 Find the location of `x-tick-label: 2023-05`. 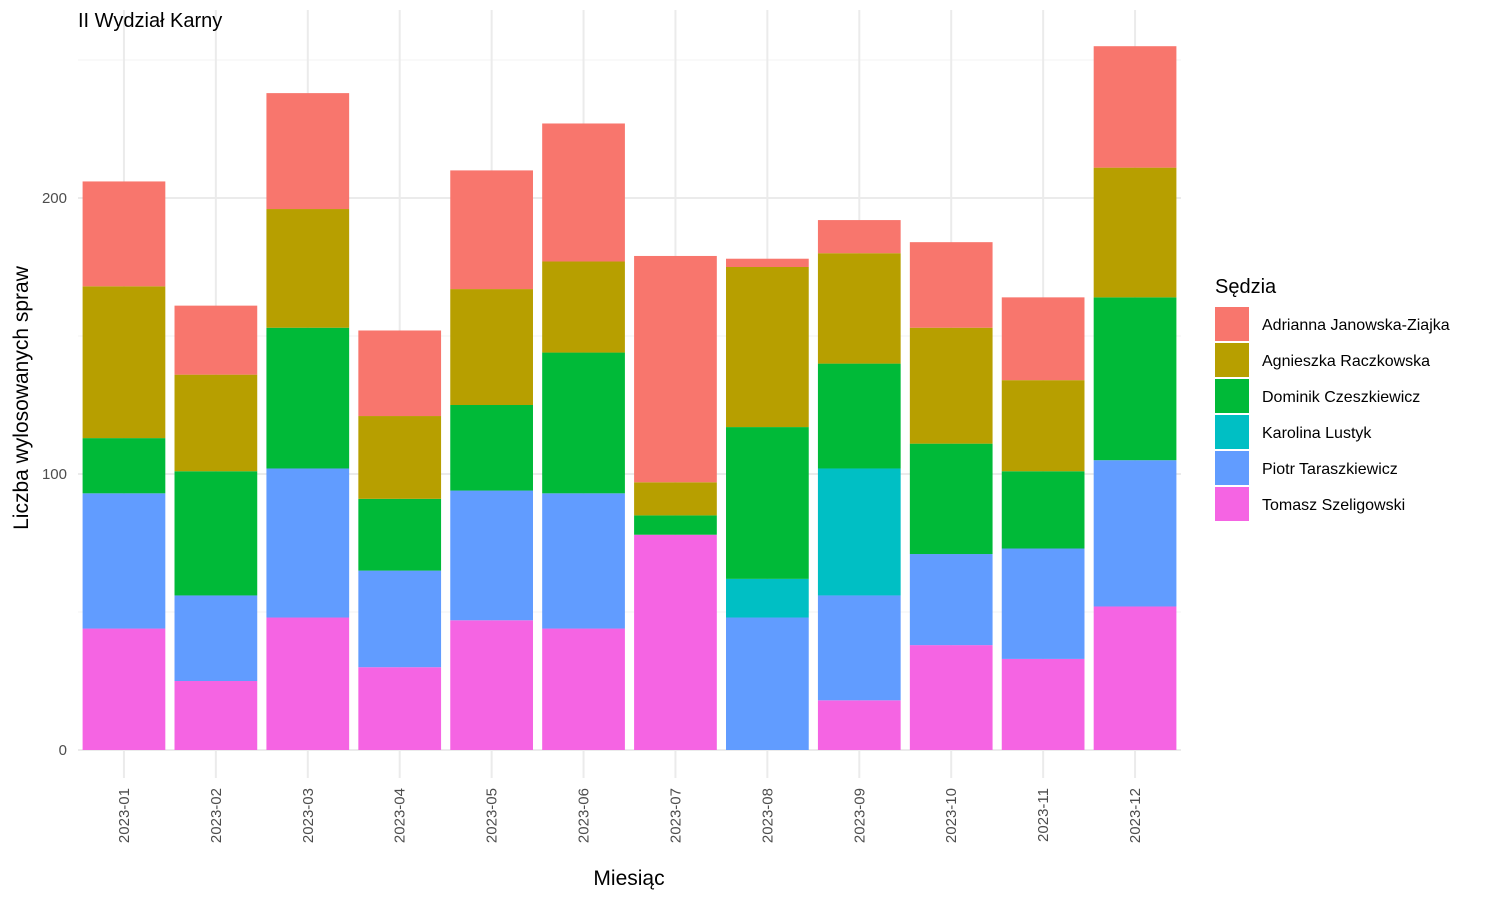

x-tick-label: 2023-05 is located at coordinates (492, 815).